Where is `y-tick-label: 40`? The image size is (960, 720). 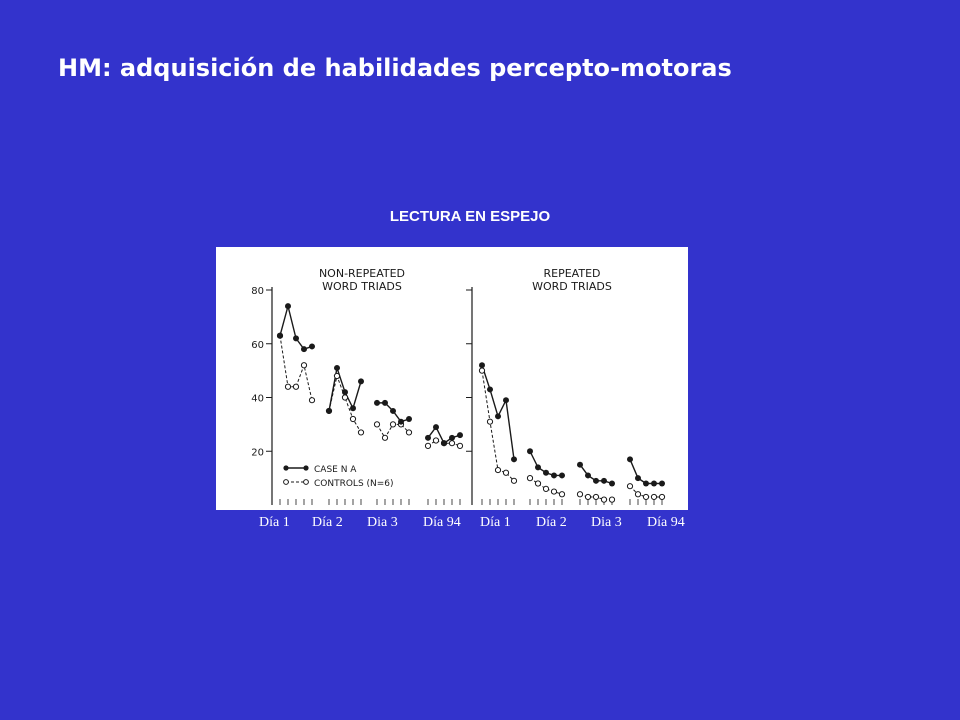 y-tick-label: 40 is located at coordinates (257, 399).